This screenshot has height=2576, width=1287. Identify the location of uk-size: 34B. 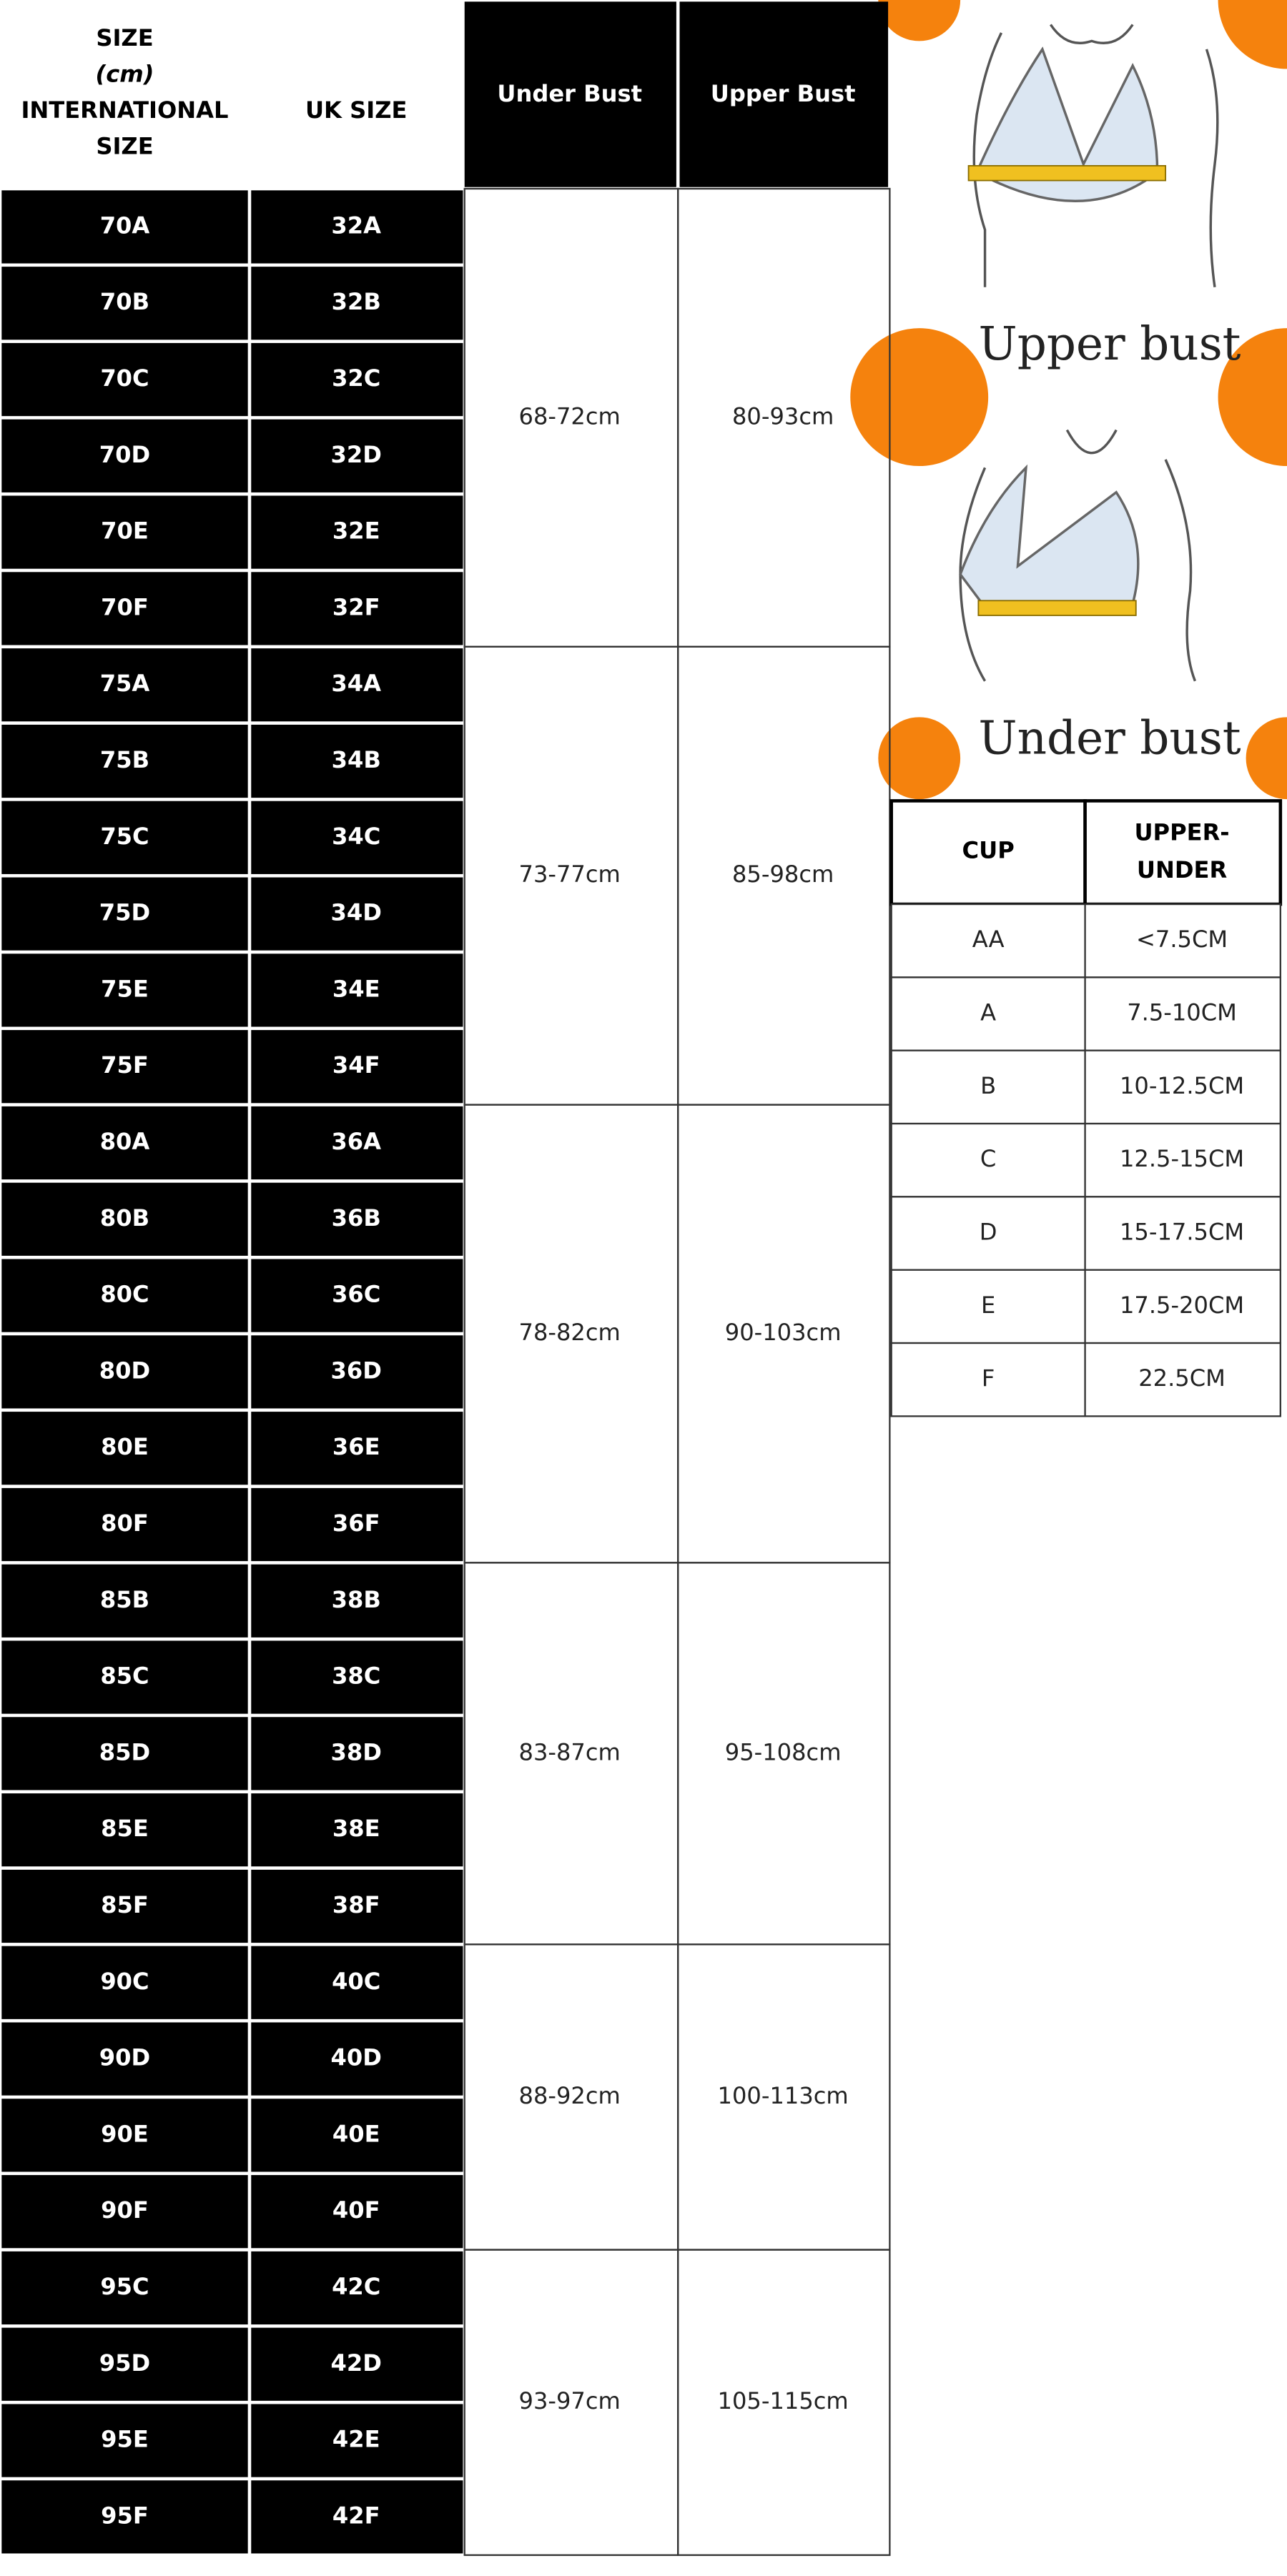
(356, 760).